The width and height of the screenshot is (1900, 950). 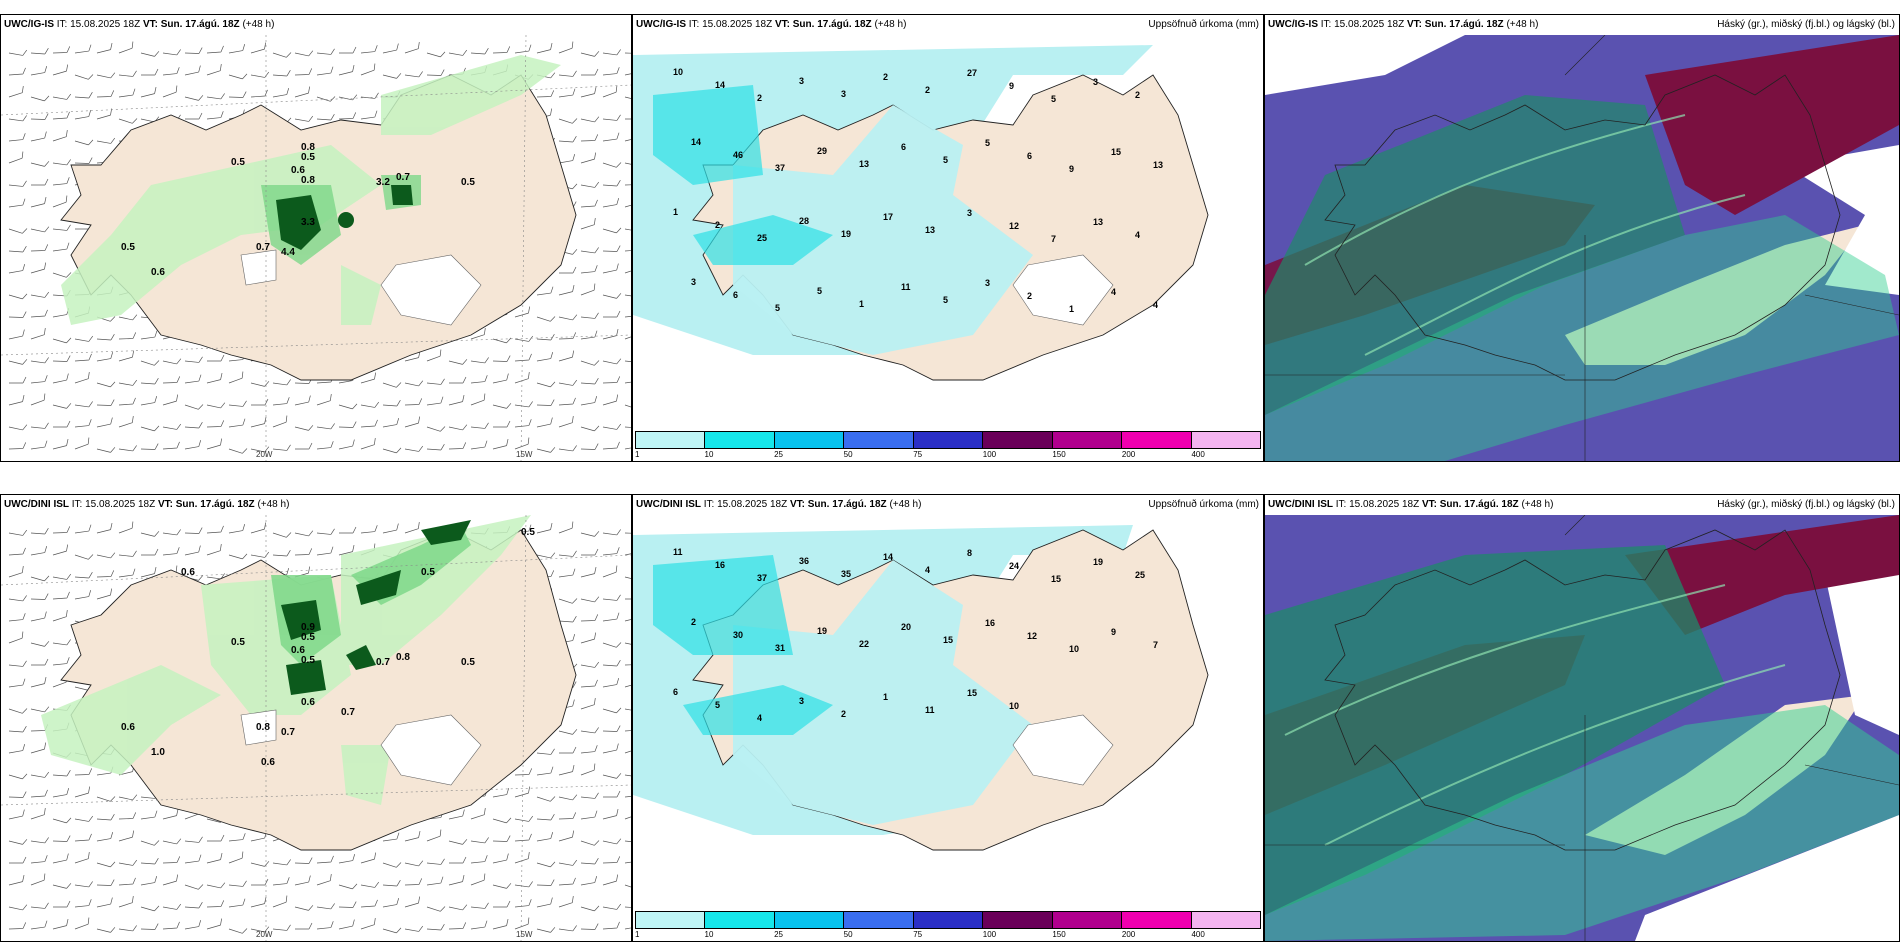 What do you see at coordinates (264, 454) in the screenshot?
I see `lon-label: 20W` at bounding box center [264, 454].